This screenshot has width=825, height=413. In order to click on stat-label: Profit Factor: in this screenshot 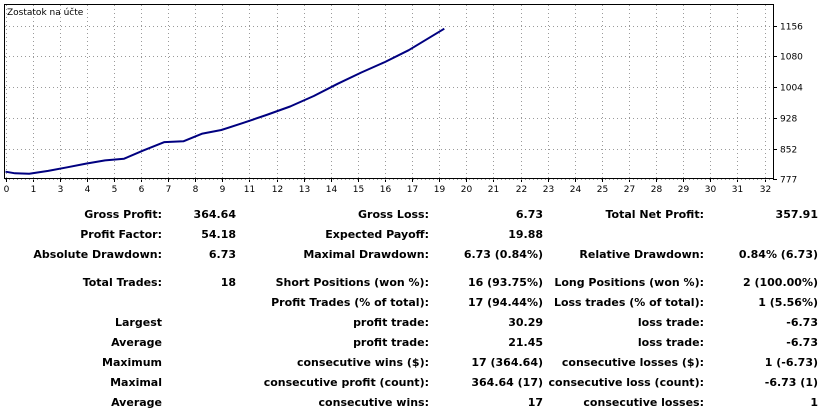, I will do `click(121, 234)`.